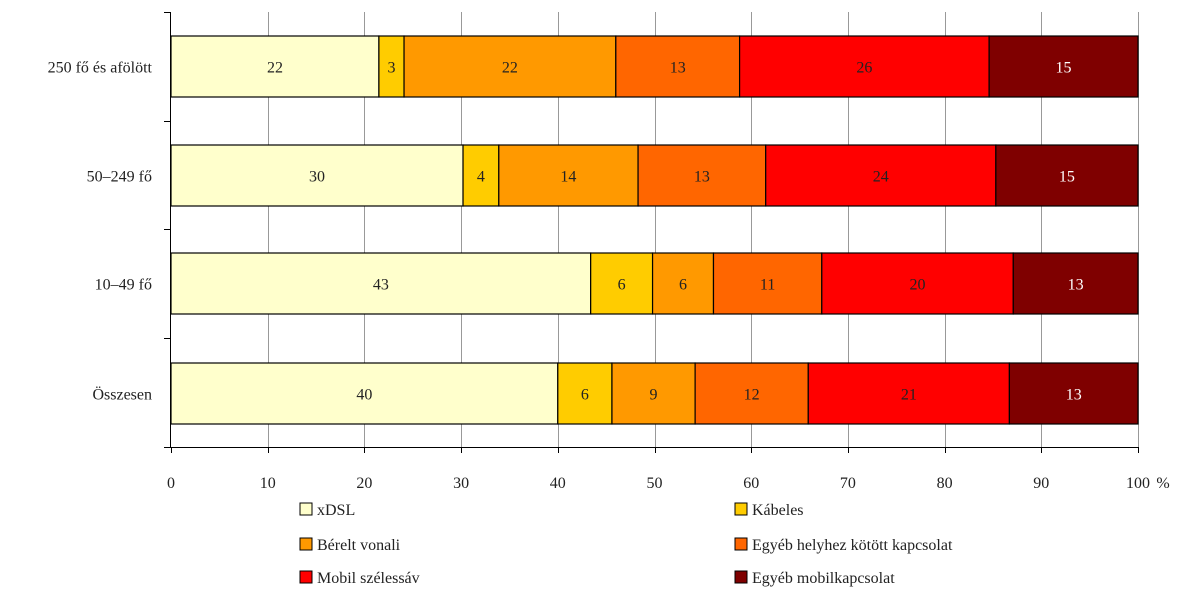  I want to click on legend-label: Egyéb mobilkapcsolat, so click(823, 578).